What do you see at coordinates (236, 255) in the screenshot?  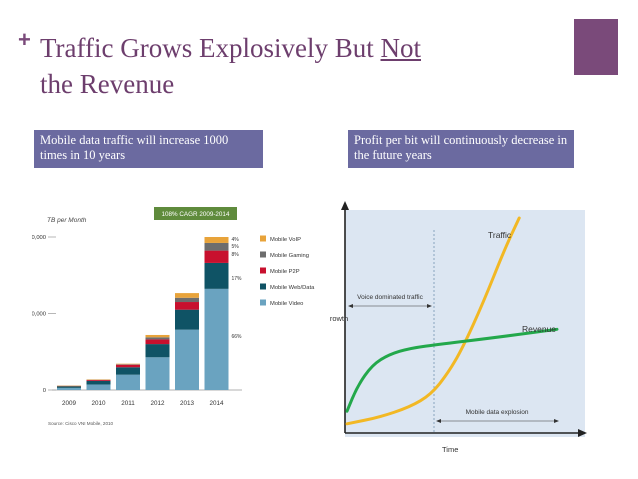 I see `share-label: 8%` at bounding box center [236, 255].